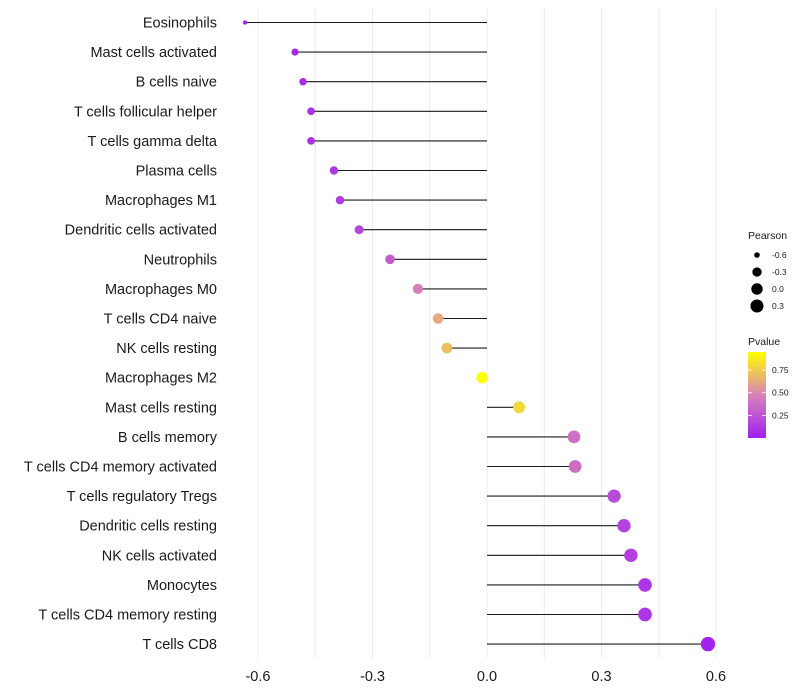 This screenshot has width=800, height=700. What do you see at coordinates (179, 645) in the screenshot?
I see `y-axis-label: T cells CD8` at bounding box center [179, 645].